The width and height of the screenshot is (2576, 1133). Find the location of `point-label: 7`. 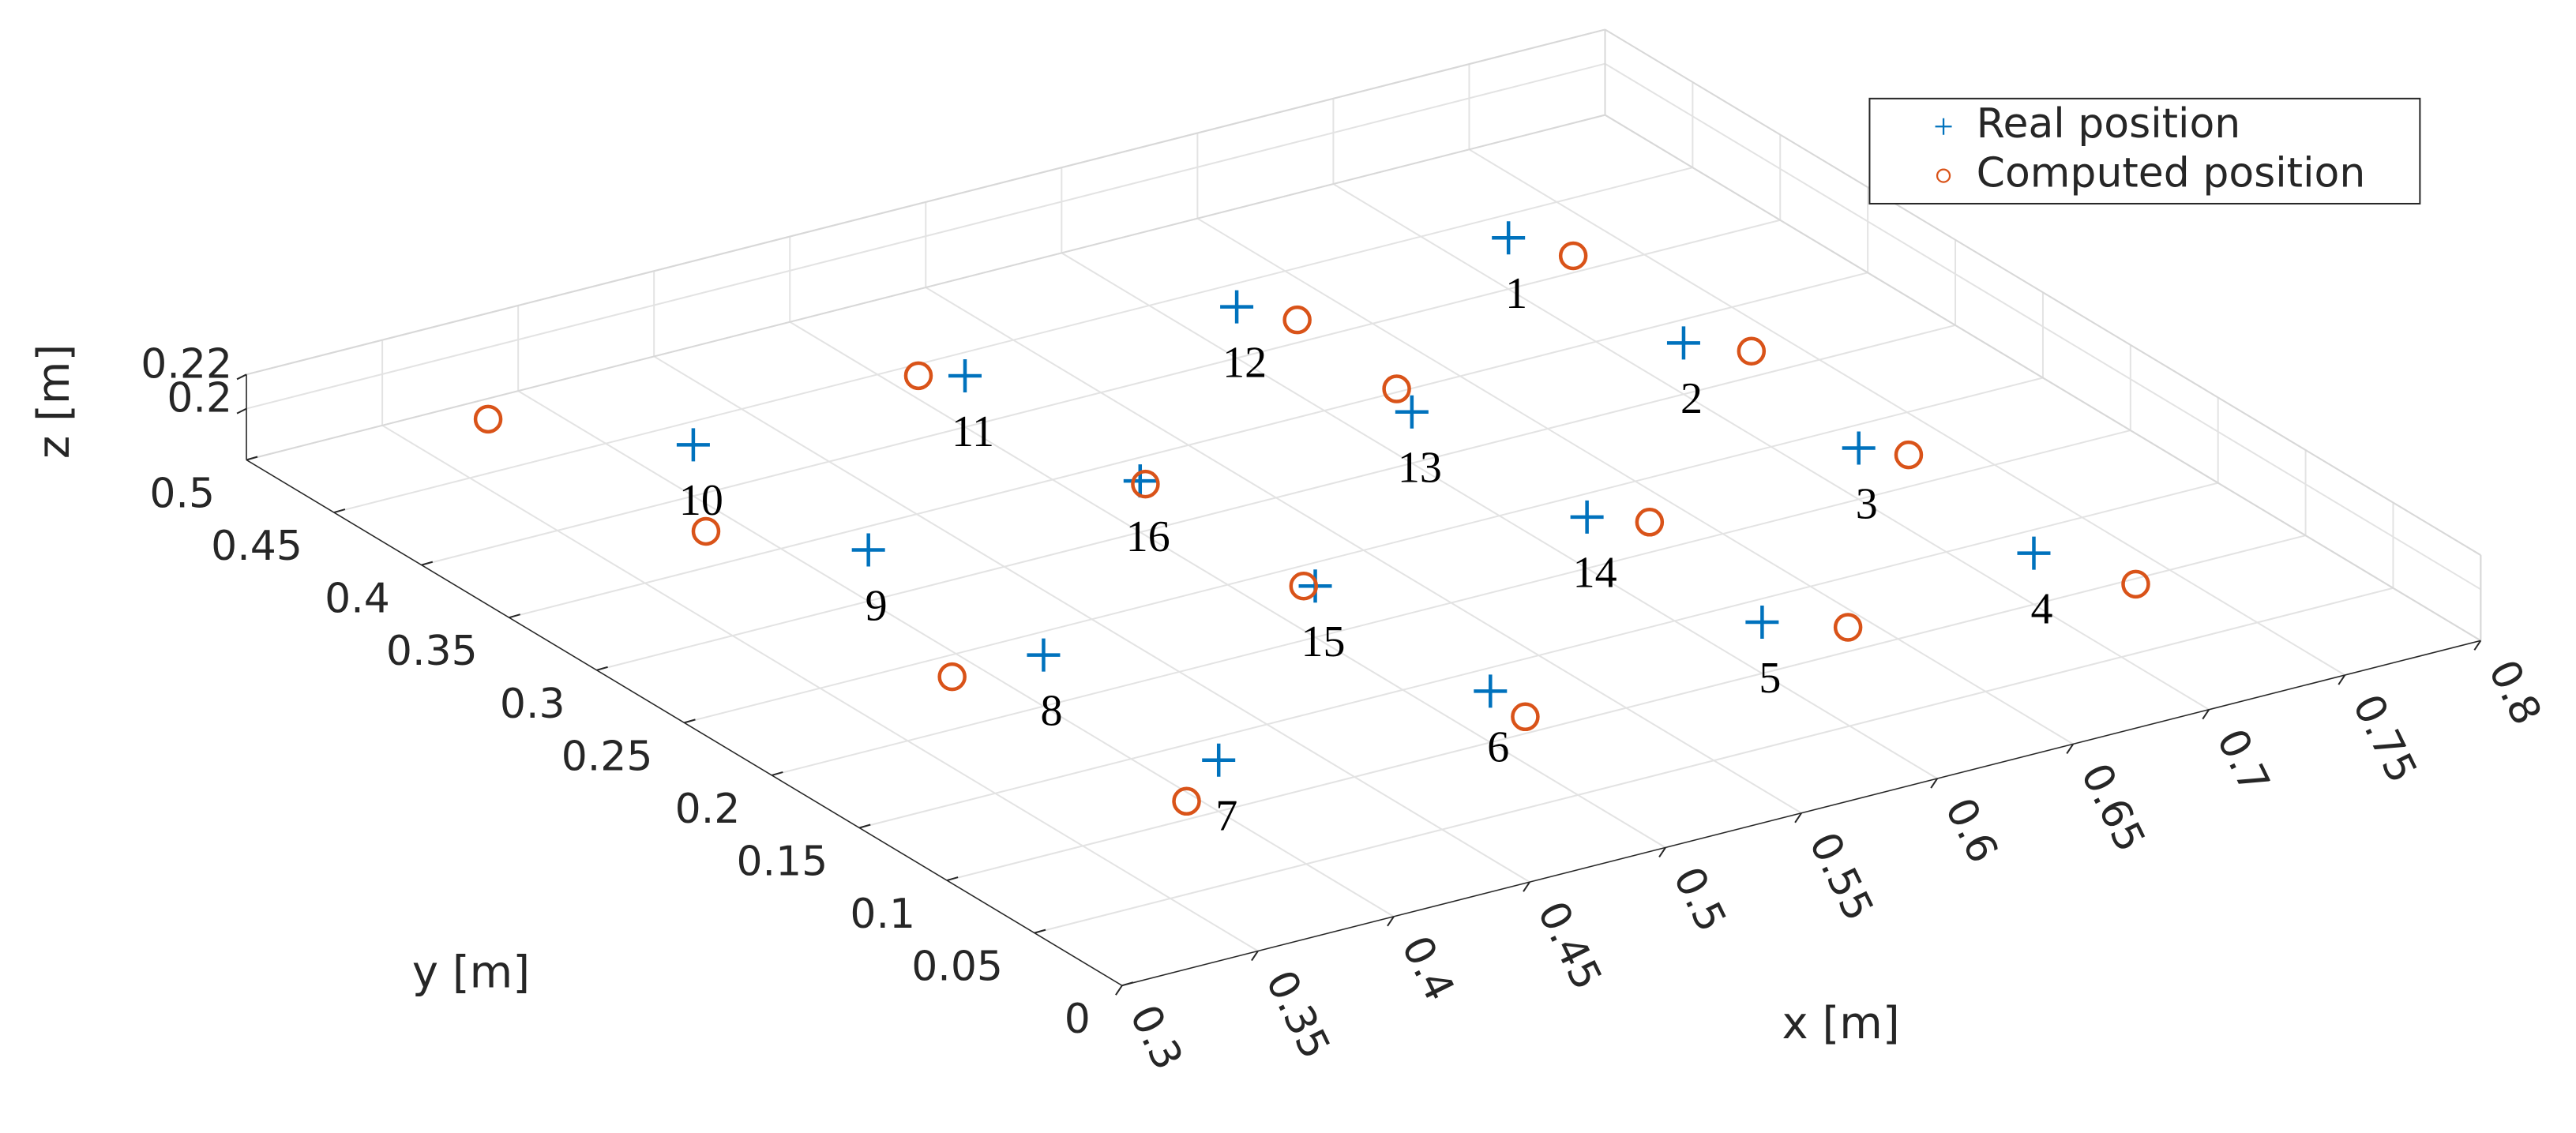

point-label: 7 is located at coordinates (1226, 816).